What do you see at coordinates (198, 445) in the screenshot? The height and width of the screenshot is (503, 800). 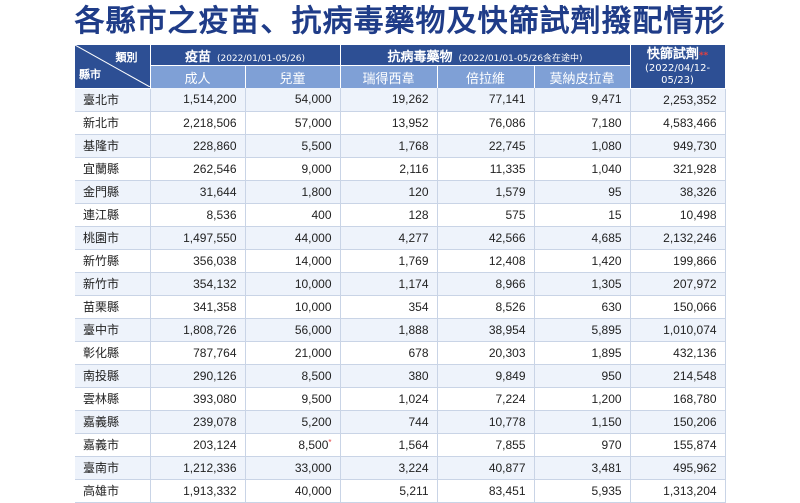 I see `cell-adult: 203,124` at bounding box center [198, 445].